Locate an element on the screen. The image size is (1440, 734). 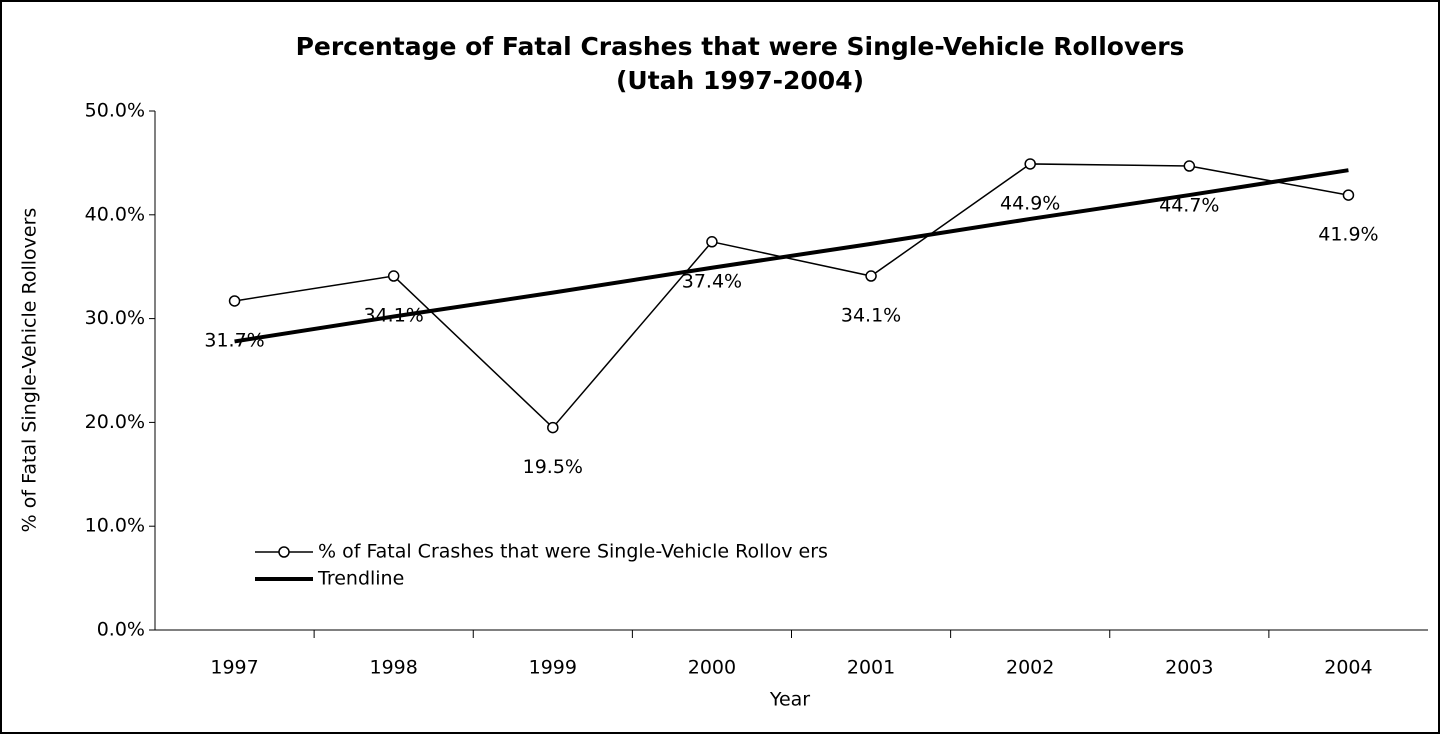
x-tick-label: 2002 is located at coordinates (1030, 668).